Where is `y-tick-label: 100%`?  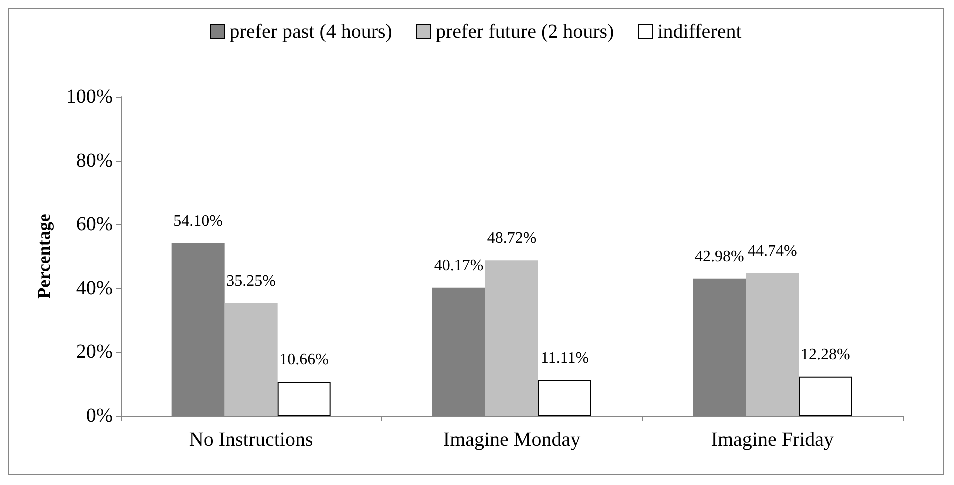 y-tick-label: 100% is located at coordinates (89, 97).